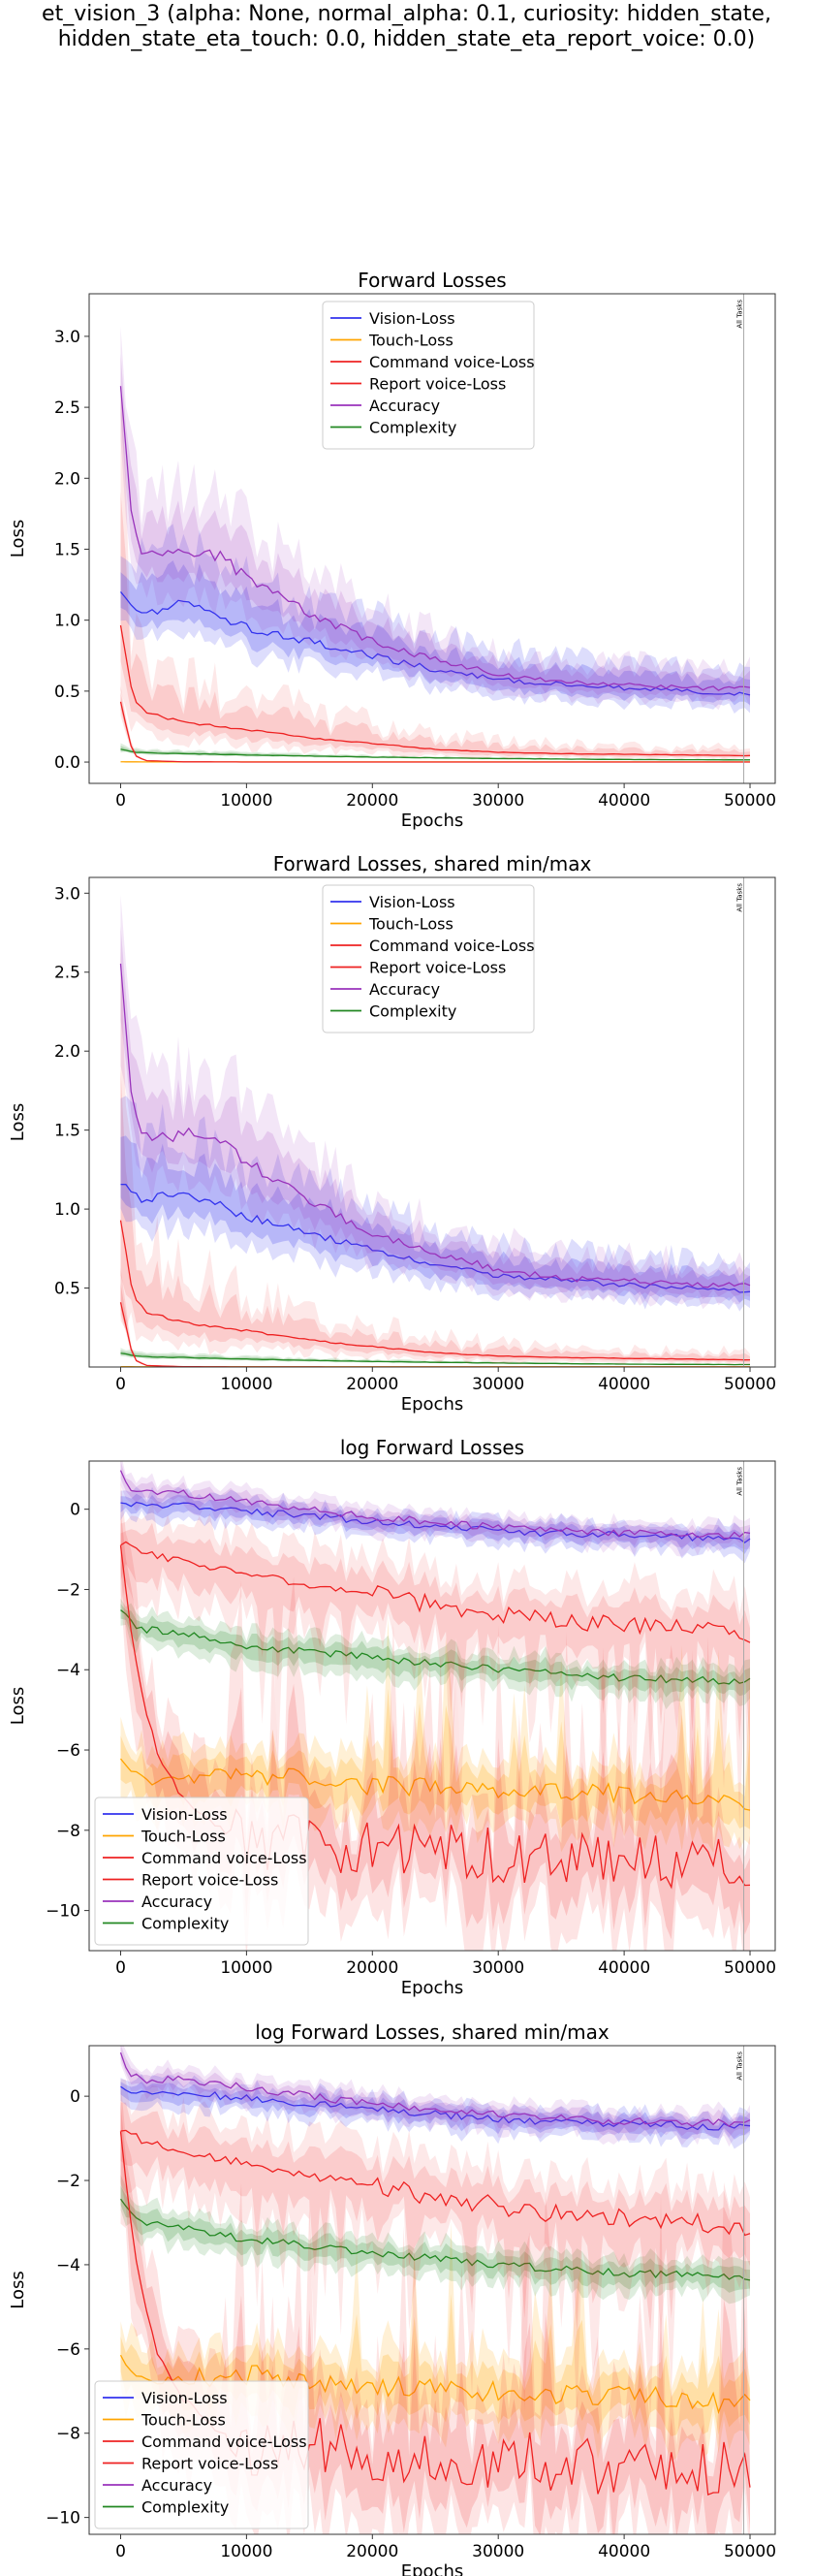  Describe the element at coordinates (68, 1670) in the screenshot. I see `y-tick-label: −4` at that location.